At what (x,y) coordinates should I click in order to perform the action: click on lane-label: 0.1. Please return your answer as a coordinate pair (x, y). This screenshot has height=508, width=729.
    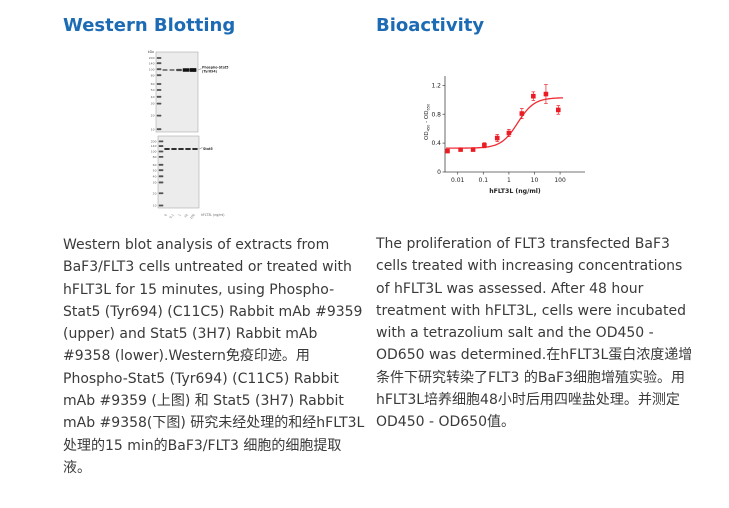
    Looking at the image, I should click on (172, 216).